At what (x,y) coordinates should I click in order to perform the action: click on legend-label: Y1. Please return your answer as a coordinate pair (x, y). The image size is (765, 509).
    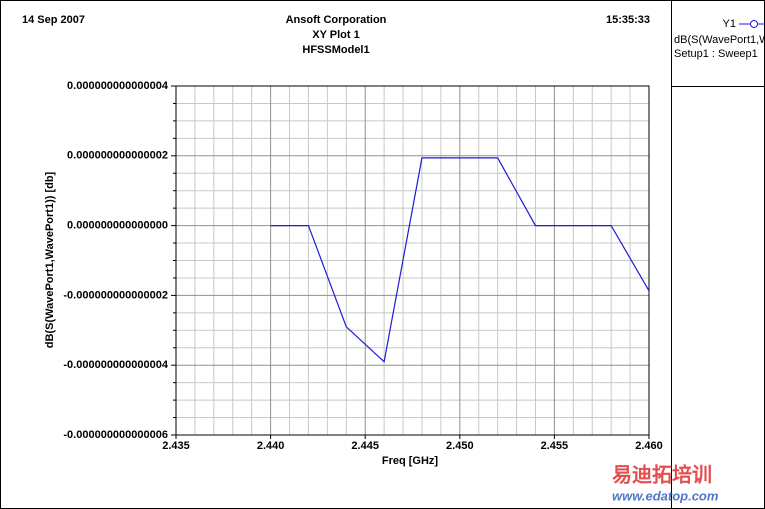
    Looking at the image, I should click on (729, 24).